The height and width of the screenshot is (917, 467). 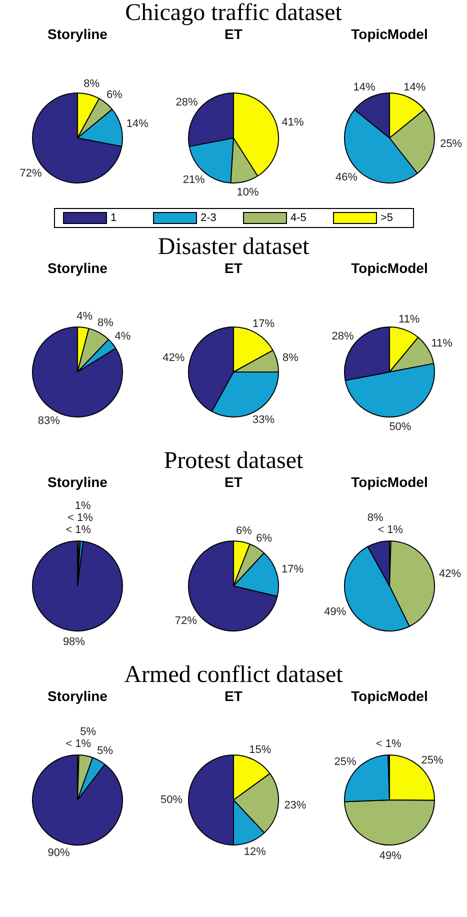 What do you see at coordinates (387, 218) in the screenshot?
I see `legend-label: >5` at bounding box center [387, 218].